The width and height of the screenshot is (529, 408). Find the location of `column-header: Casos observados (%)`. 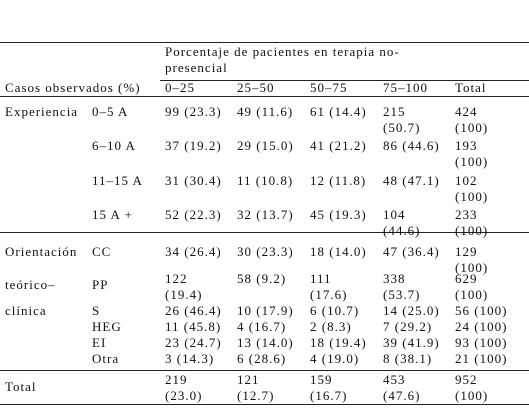

column-header: Casos observados (%) is located at coordinates (73, 87).